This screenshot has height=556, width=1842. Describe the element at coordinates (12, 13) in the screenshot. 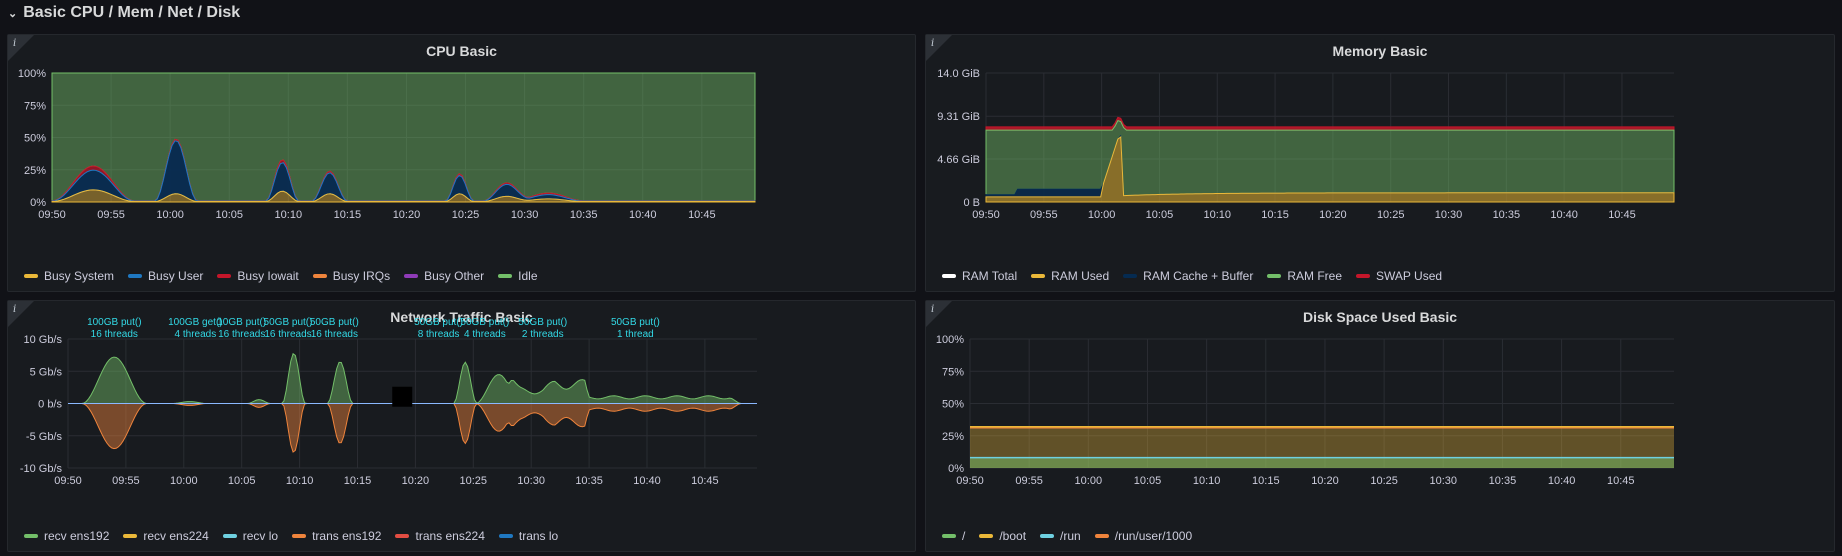

I see `chevron-down-icon: ⌄` at that location.